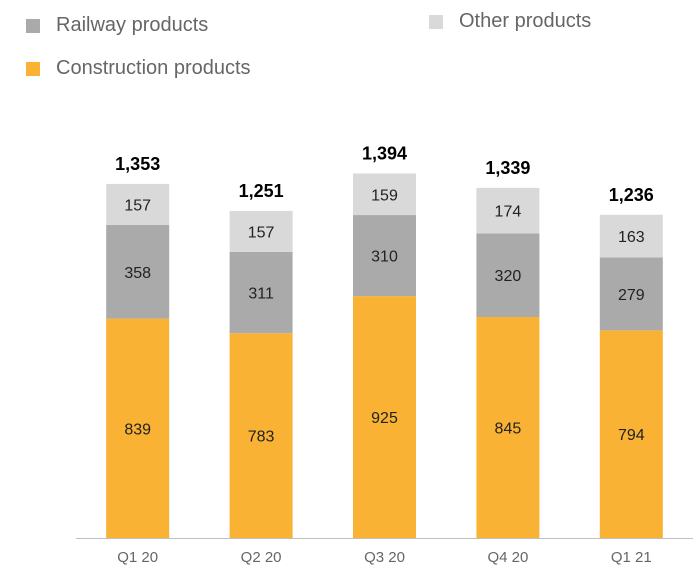  I want to click on legend-swatch-railway, so click(33, 25).